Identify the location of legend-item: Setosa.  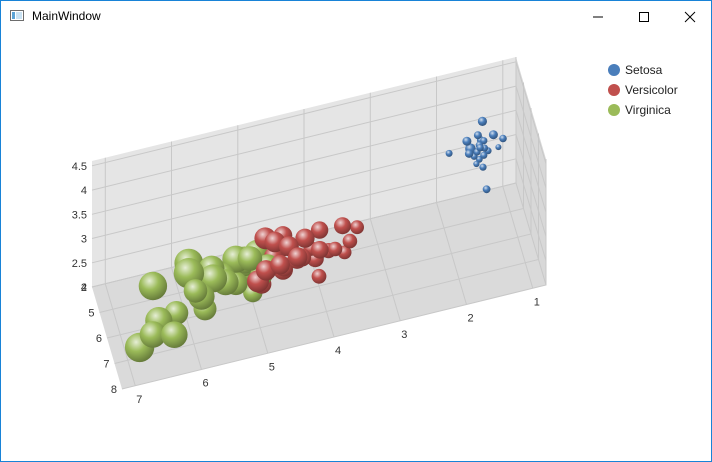
(643, 70).